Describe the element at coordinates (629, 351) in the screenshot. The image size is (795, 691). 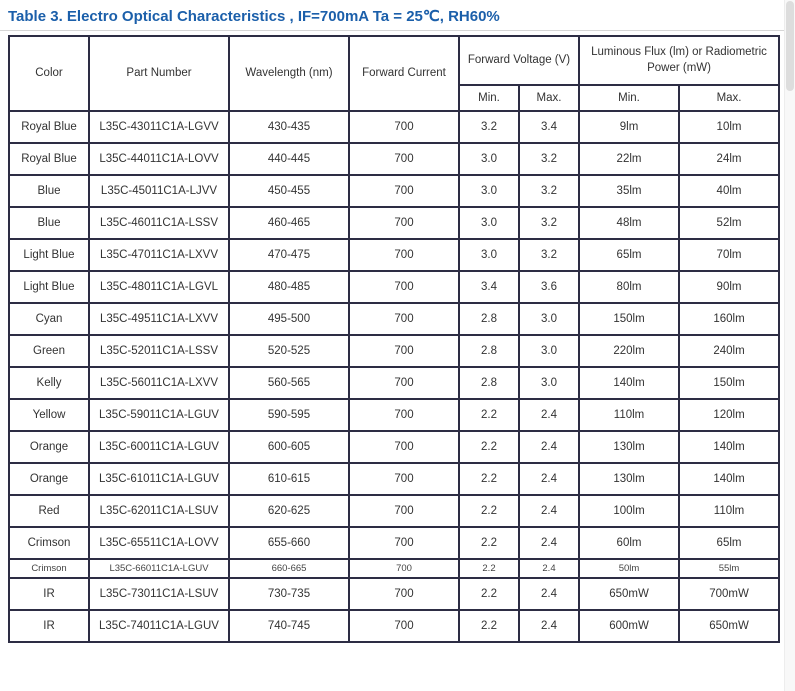
I see `cell-flux-min: 220lm` at that location.